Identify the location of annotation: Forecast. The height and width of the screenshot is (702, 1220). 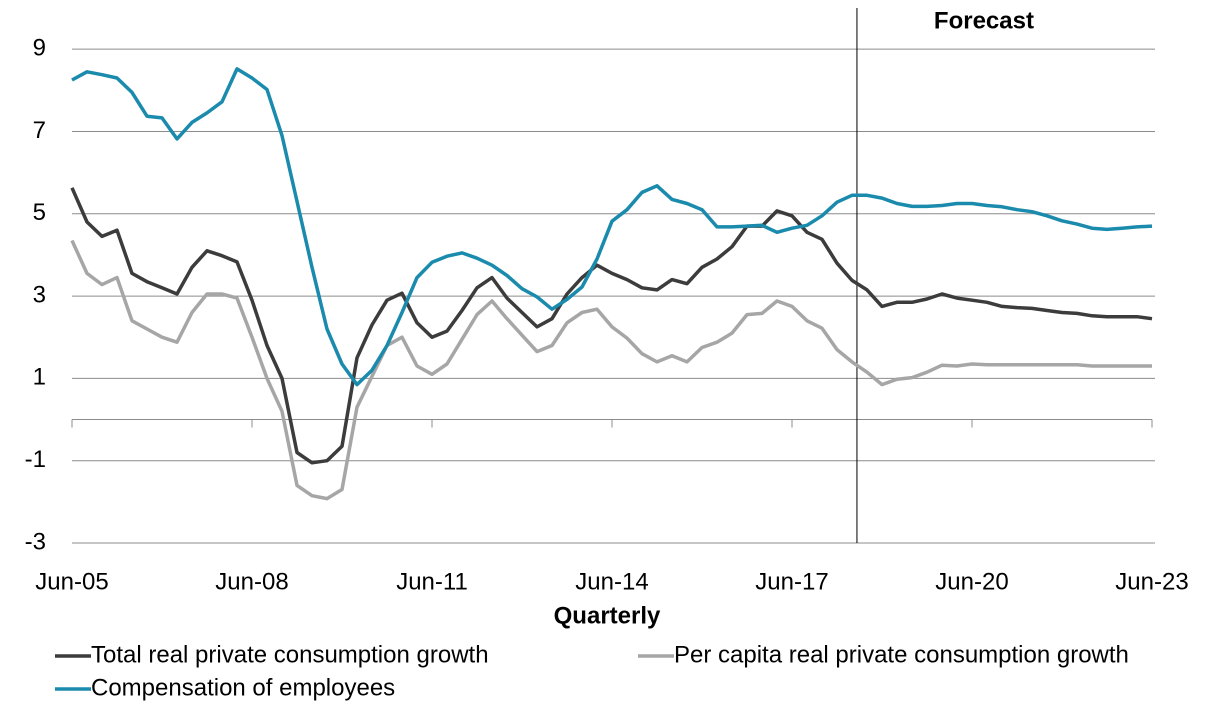
(984, 20).